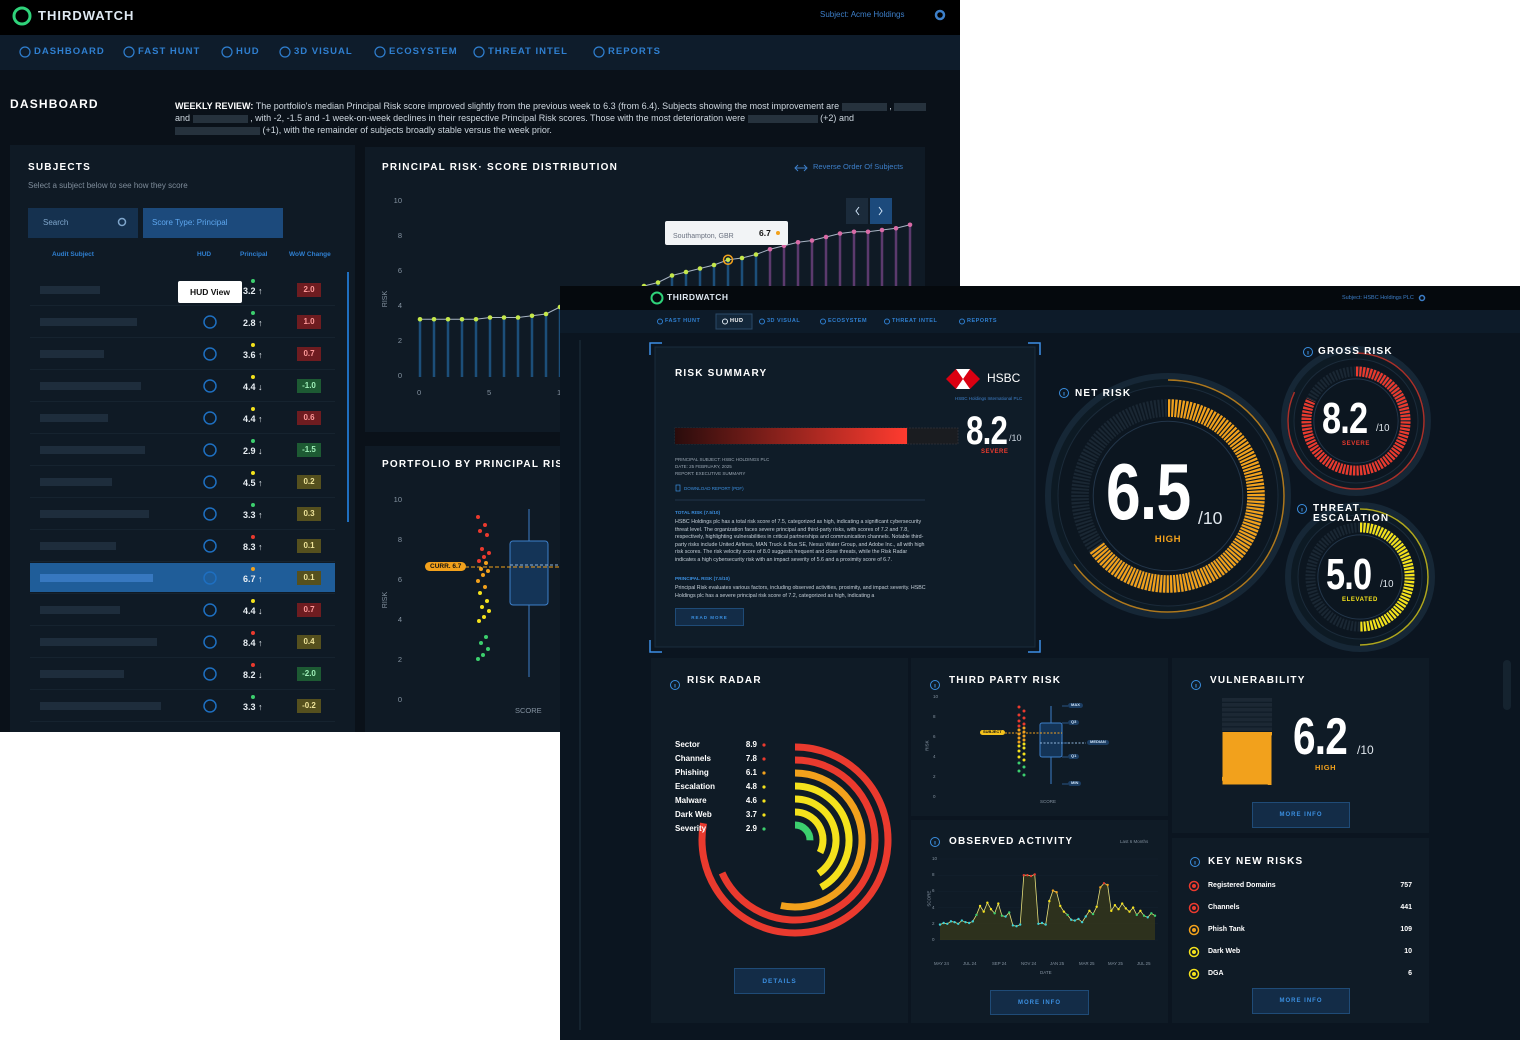  I want to click on search-input: Search, so click(56, 222).